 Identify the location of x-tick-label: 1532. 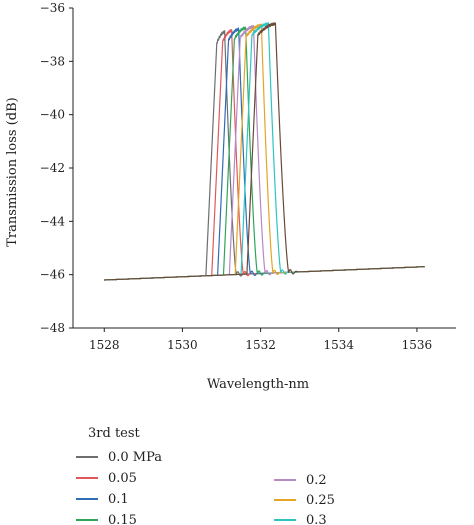
(260, 345).